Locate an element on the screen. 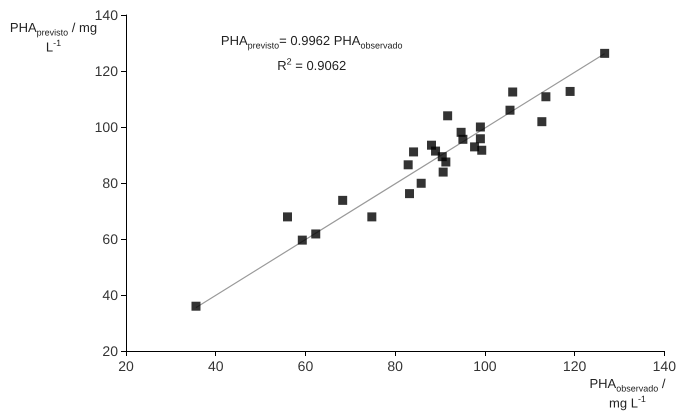 The image size is (679, 414). annotation: PHA$_{previsto}$= 0.9962 PHA$_{observado}$ is located at coordinates (311, 42).